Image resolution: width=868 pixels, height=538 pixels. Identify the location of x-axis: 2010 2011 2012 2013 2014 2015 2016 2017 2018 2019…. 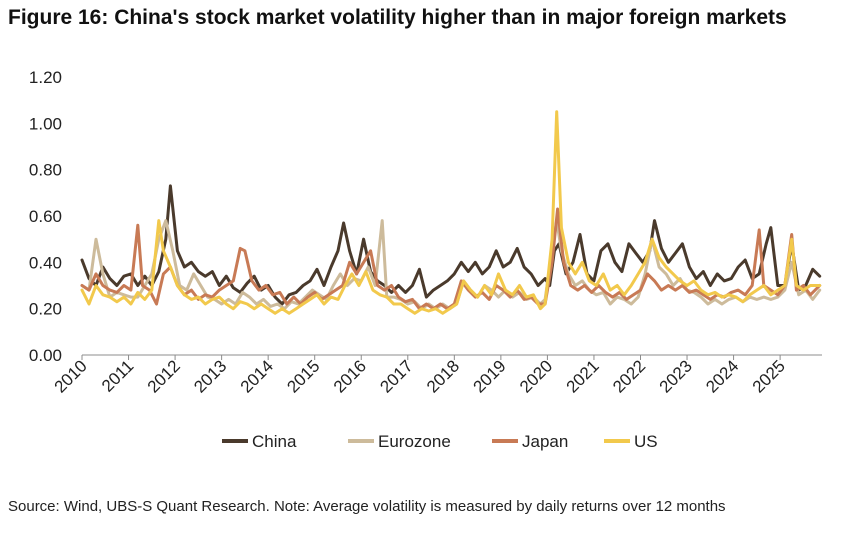
(420, 376).